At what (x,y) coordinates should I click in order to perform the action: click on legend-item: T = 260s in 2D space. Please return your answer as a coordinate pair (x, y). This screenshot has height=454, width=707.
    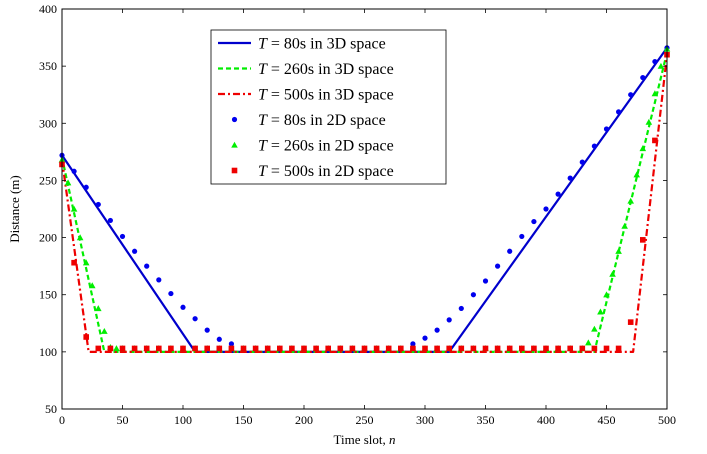
    Looking at the image, I should click on (312, 146).